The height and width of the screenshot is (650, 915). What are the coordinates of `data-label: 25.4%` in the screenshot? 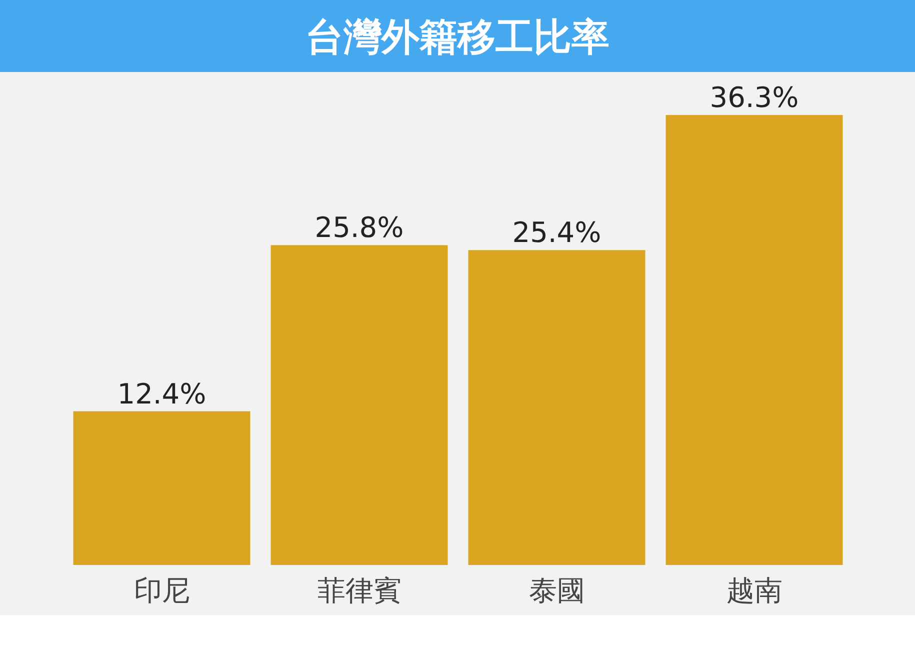 It's located at (557, 233).